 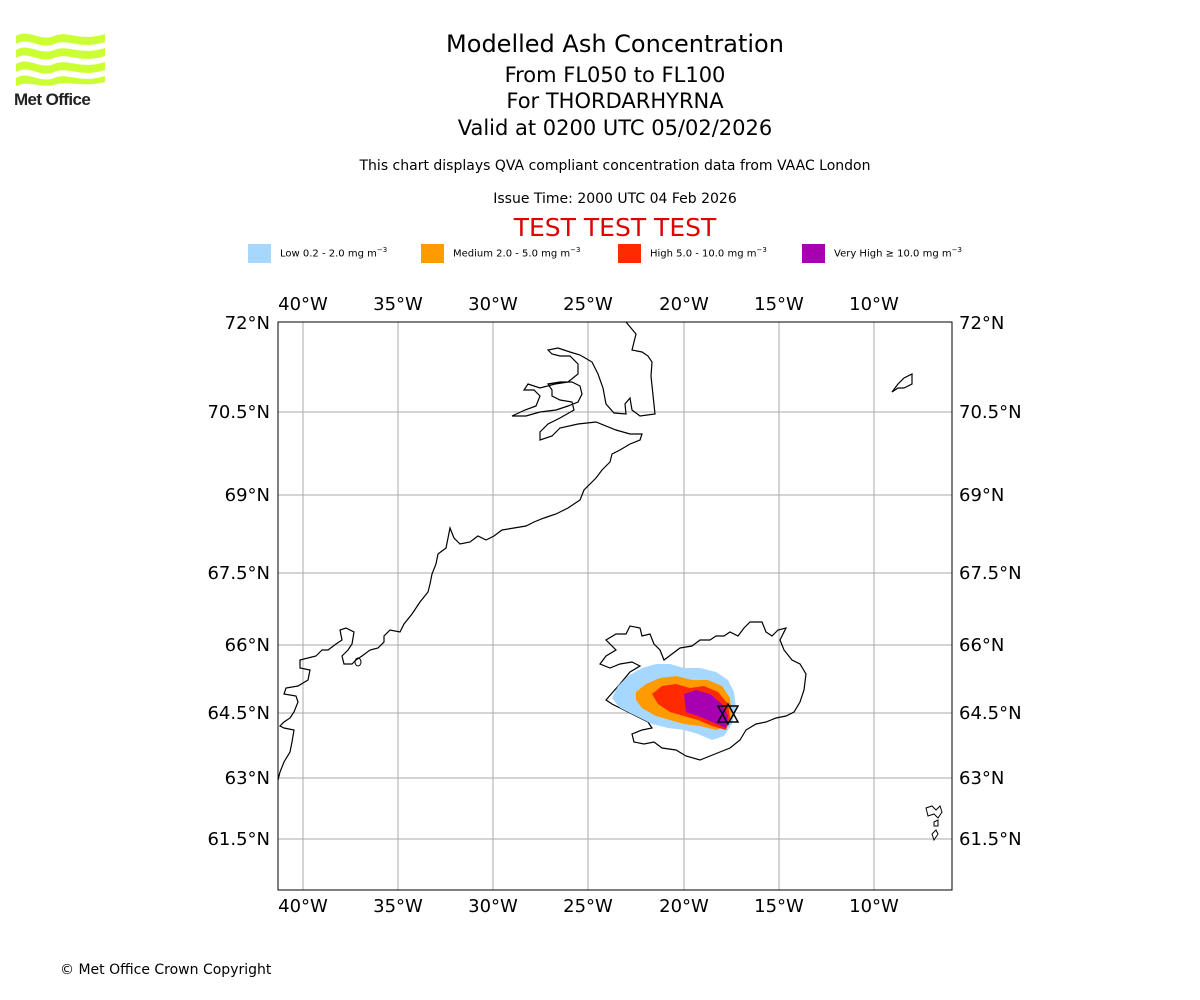 What do you see at coordinates (238, 573) in the screenshot?
I see `lat-label-left-67-5n: 67.5°N` at bounding box center [238, 573].